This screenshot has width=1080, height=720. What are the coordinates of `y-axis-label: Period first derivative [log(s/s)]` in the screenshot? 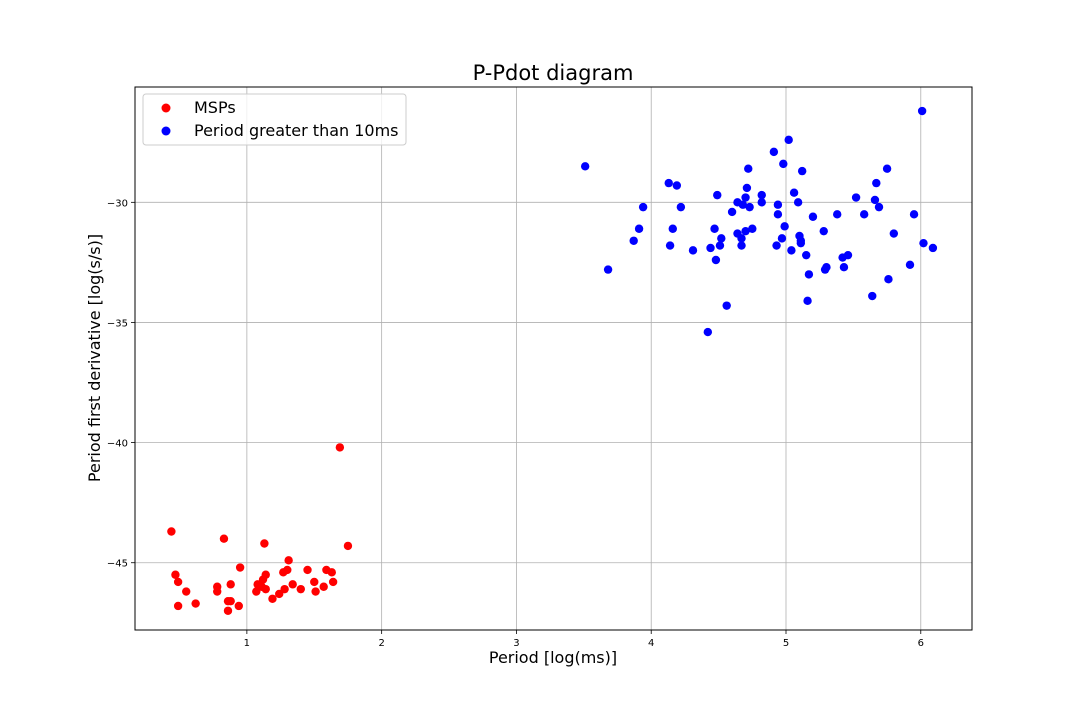 It's located at (94, 358).